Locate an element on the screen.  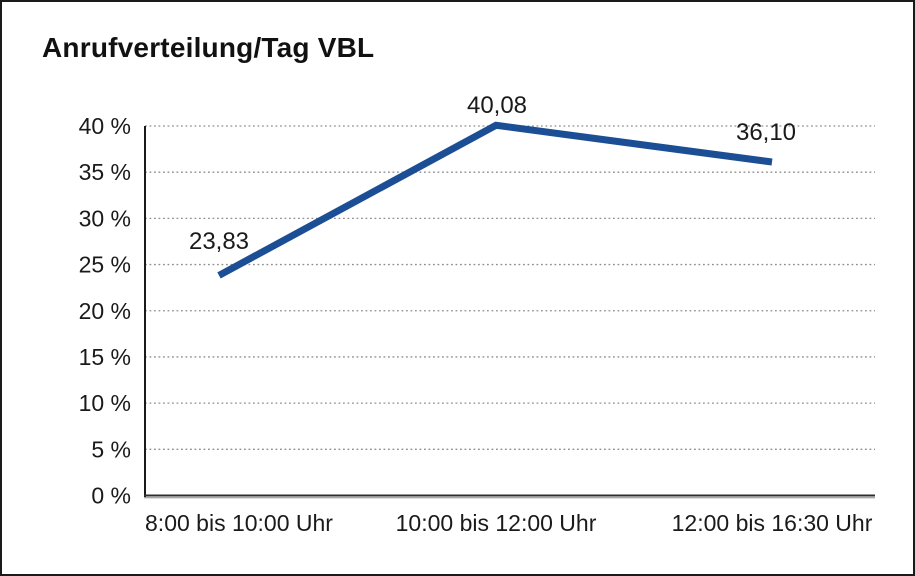
data-label: 23,83 is located at coordinates (219, 241).